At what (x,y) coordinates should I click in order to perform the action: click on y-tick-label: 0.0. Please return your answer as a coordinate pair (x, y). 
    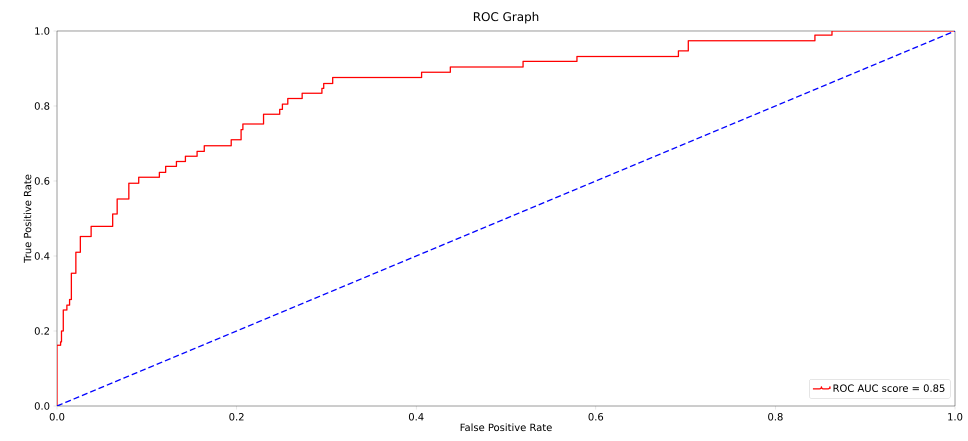
    Looking at the image, I should click on (42, 406).